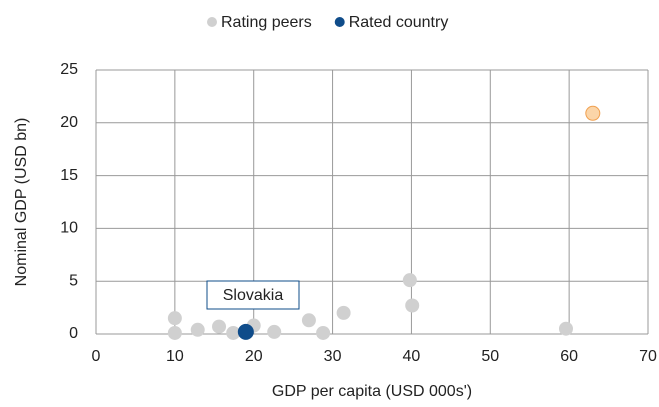 The width and height of the screenshot is (659, 407). Describe the element at coordinates (69, 175) in the screenshot. I see `y-tick-label: 15` at that location.